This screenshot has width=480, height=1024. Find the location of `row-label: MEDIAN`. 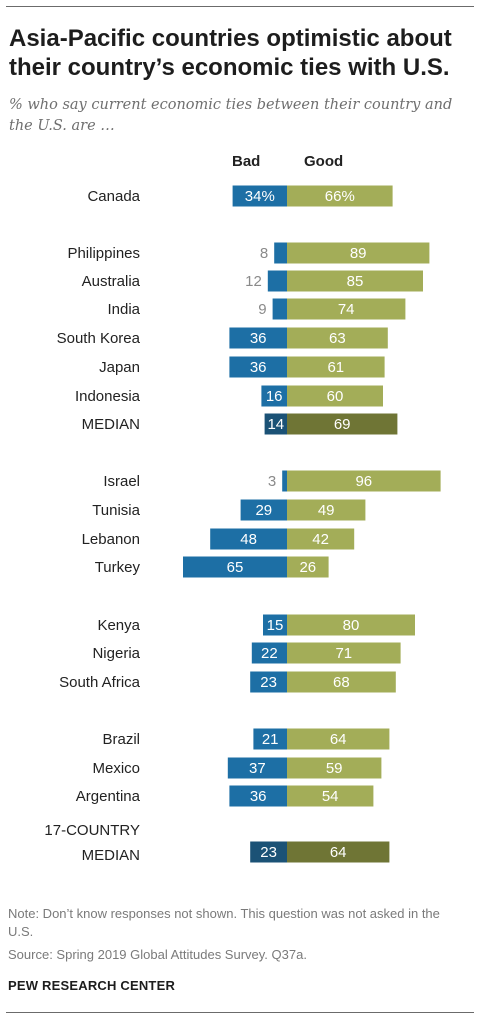

row-label: MEDIAN is located at coordinates (111, 424).